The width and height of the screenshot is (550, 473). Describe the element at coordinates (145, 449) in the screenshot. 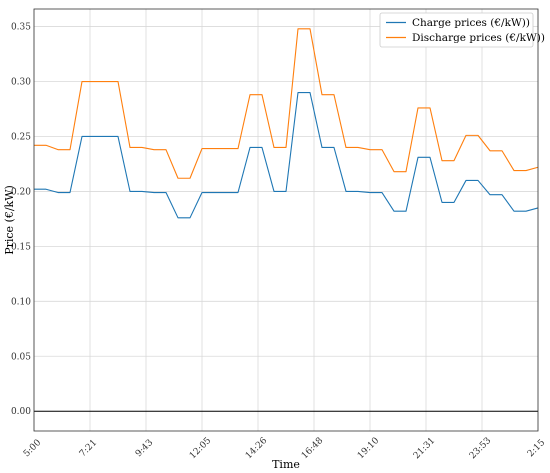

I see `x-tick-label: 9:43` at that location.